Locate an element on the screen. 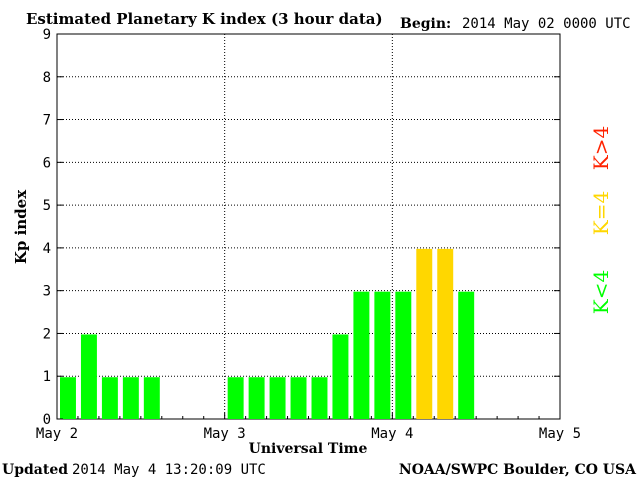 The image size is (640, 484). begin-label: Begin: is located at coordinates (425, 24).